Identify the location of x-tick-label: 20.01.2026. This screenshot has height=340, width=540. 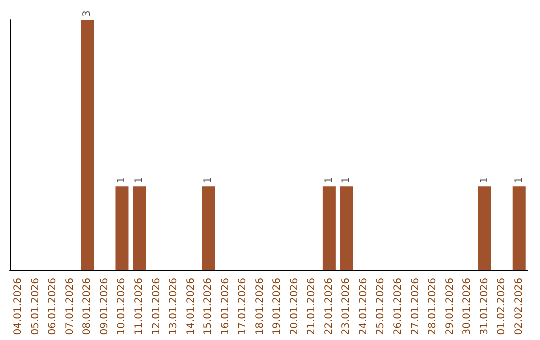
(294, 307).